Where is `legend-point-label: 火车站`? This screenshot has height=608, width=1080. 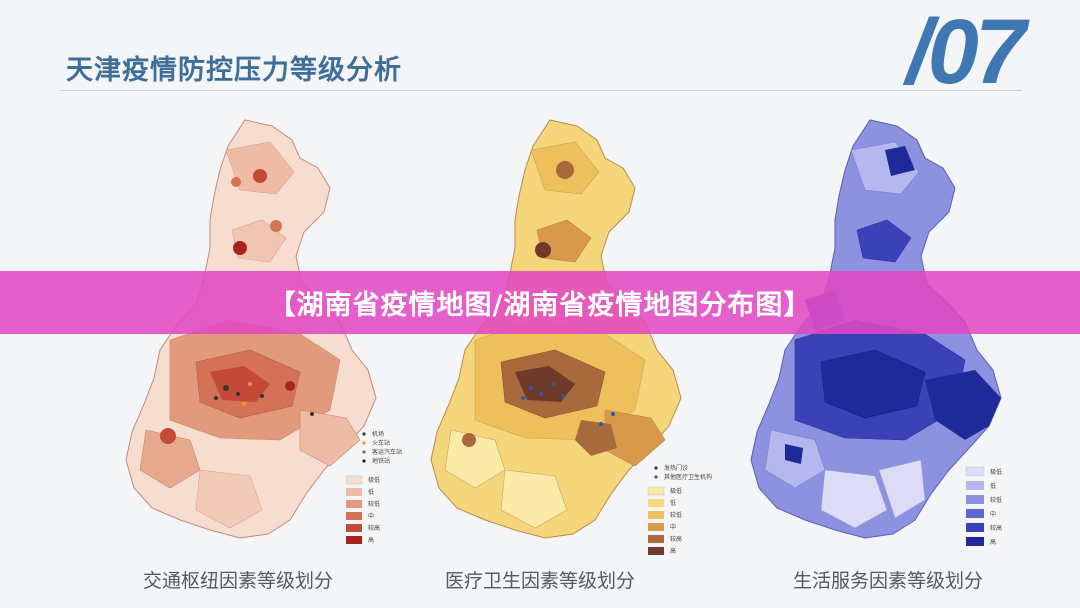 legend-point-label: 火车站 is located at coordinates (381, 443).